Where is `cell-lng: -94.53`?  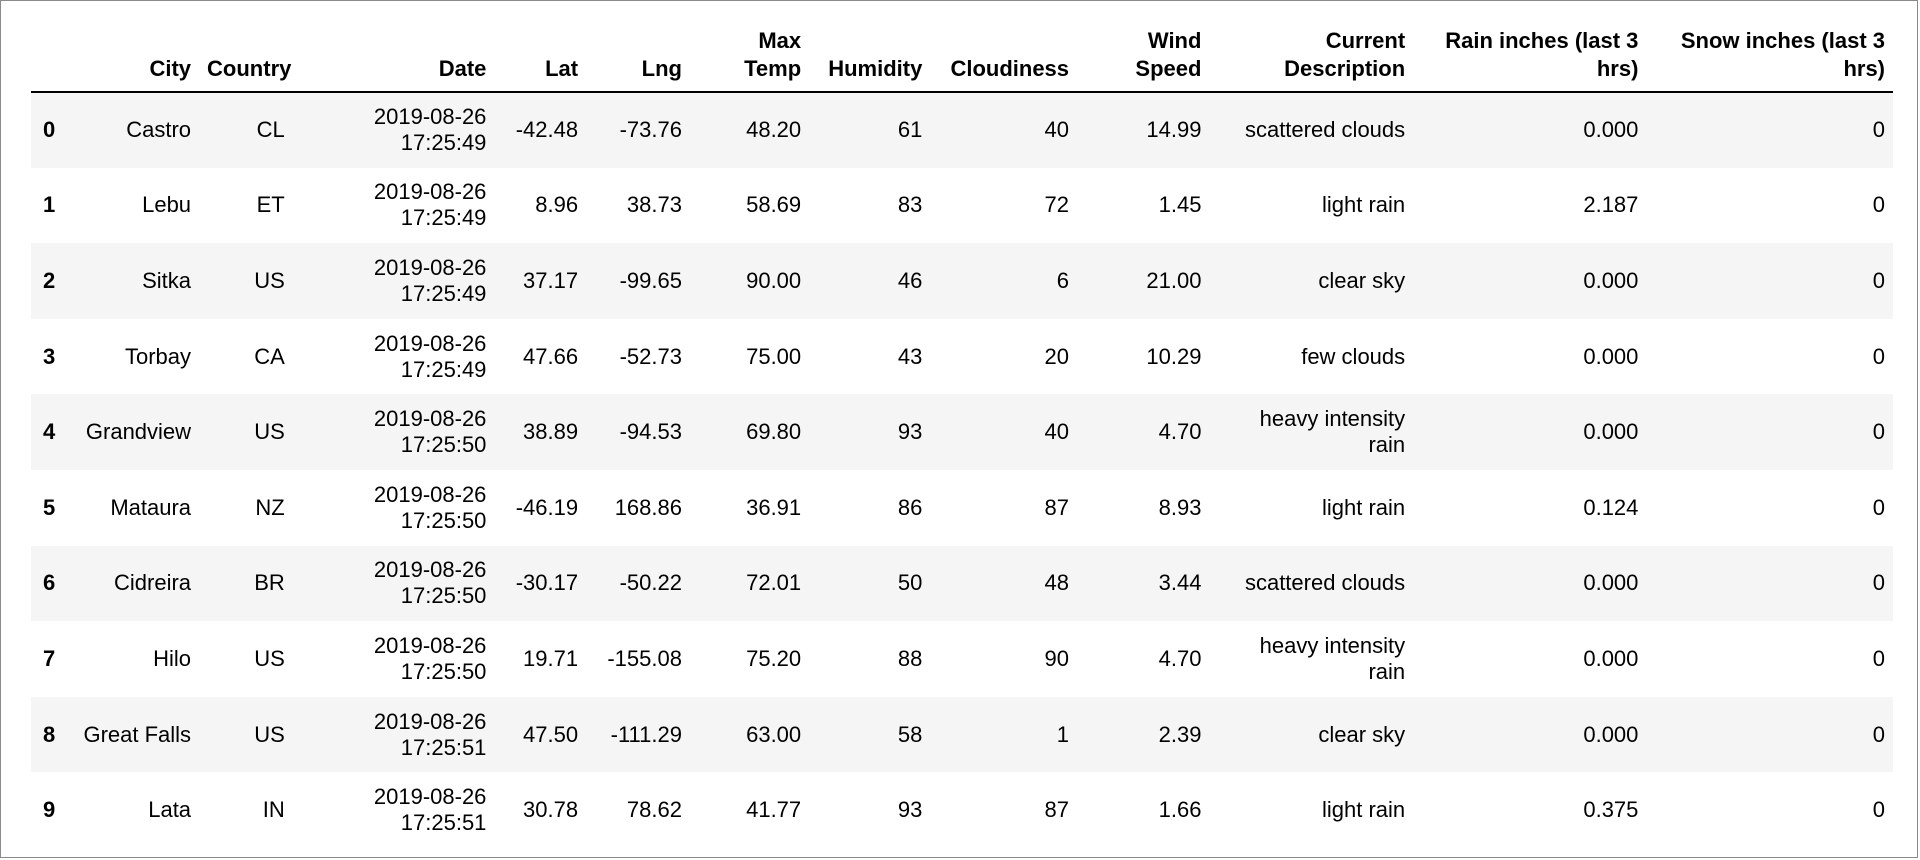 cell-lng: -94.53 is located at coordinates (650, 432).